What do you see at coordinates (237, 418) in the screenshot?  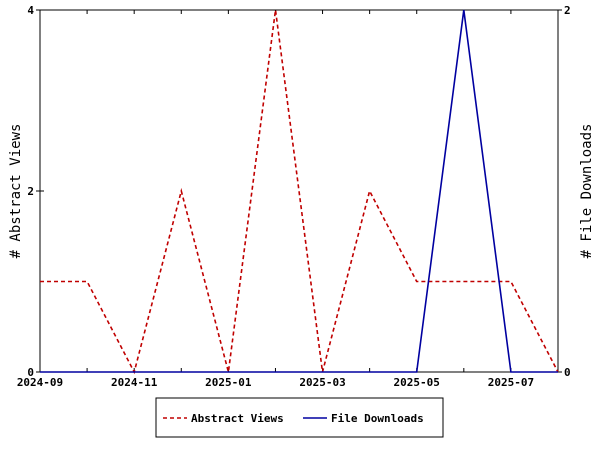 I see `legend-label-abstract-views: Abstract Views` at bounding box center [237, 418].